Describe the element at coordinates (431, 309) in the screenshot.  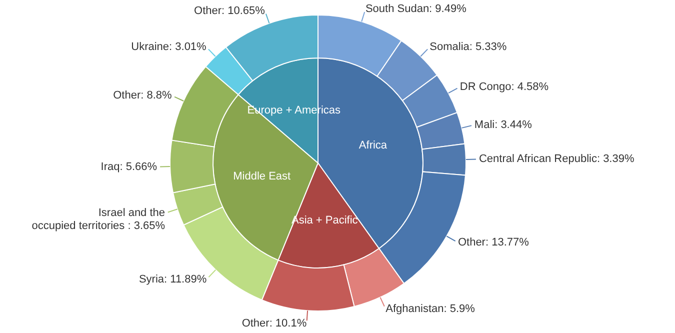
I see `slice-label: Afghanistan: 5.9%` at that location.